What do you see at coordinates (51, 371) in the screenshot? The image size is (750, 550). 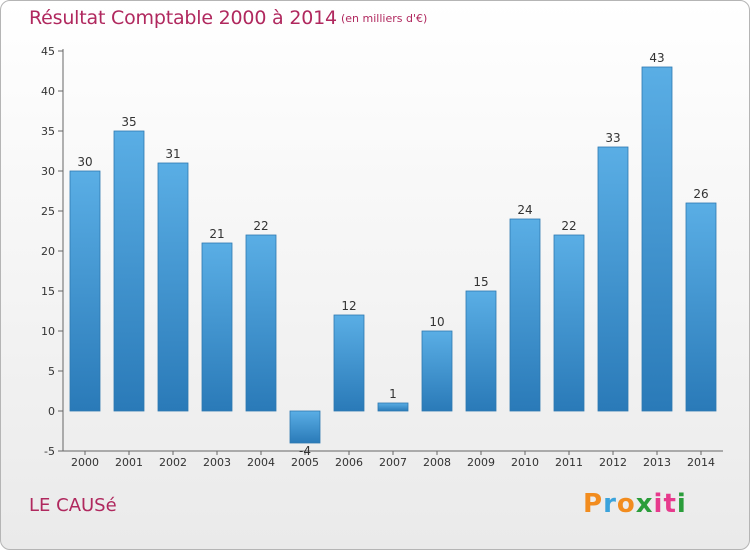 I see `y-tick-label: 5` at bounding box center [51, 371].